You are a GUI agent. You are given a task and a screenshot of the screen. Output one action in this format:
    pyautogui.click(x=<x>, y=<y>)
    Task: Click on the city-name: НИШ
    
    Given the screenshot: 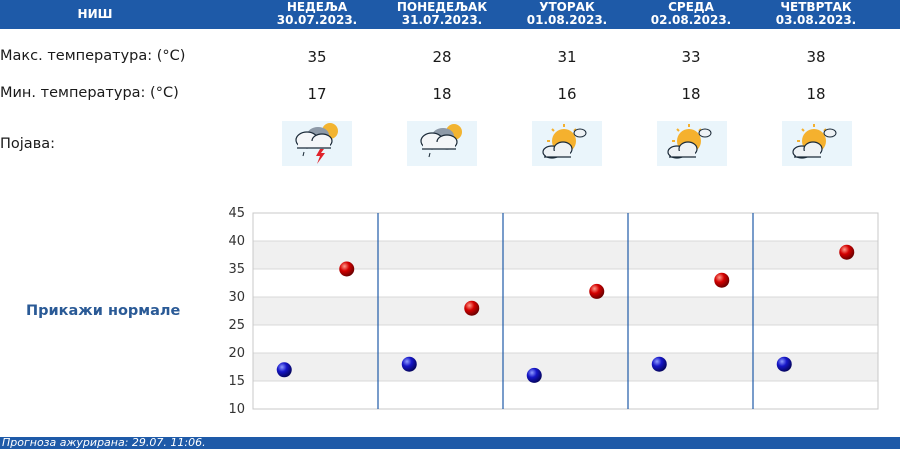 What is the action you would take?
    pyautogui.click(x=95, y=14)
    